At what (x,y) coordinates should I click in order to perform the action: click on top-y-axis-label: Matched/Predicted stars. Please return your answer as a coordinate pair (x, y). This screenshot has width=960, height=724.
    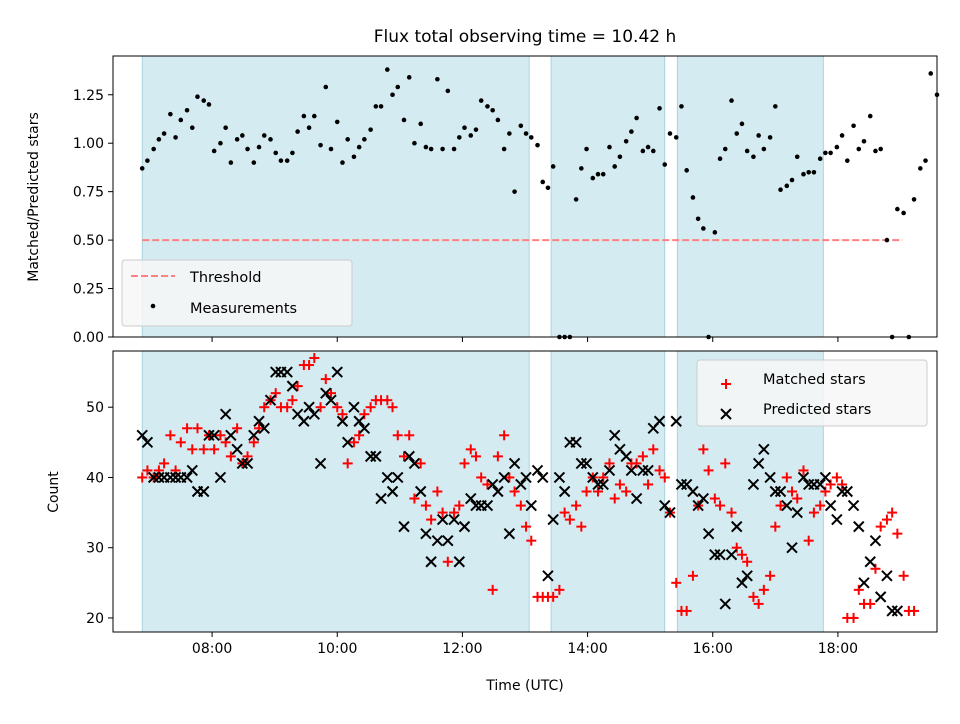
    Looking at the image, I should click on (34, 197).